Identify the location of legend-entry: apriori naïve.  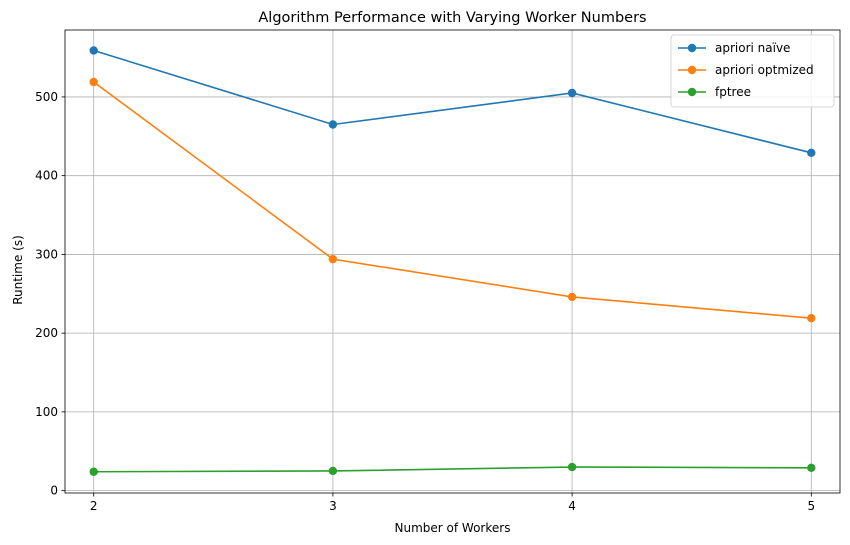
(734, 48).